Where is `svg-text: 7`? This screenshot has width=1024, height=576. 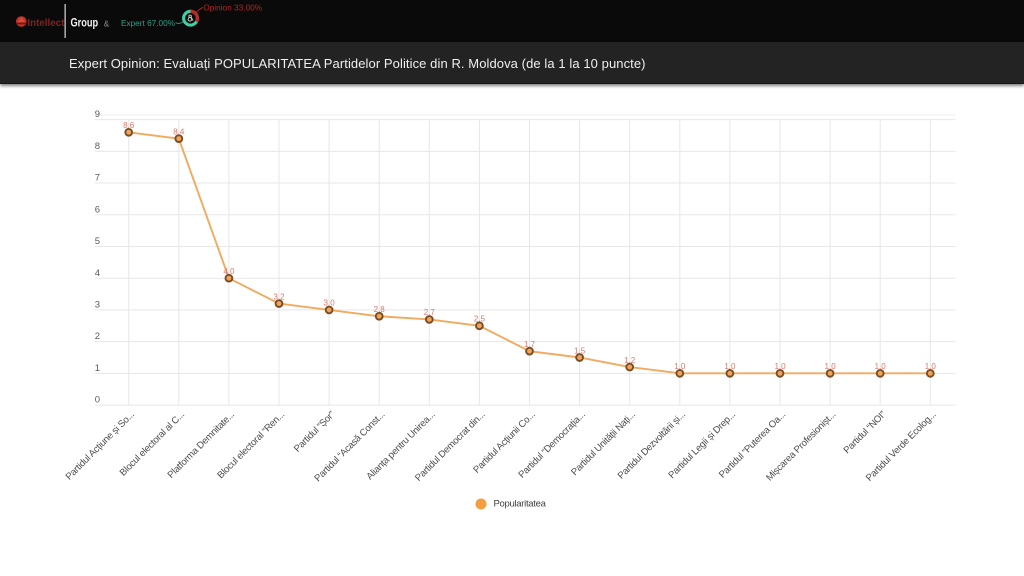 svg-text: 7 is located at coordinates (97, 178).